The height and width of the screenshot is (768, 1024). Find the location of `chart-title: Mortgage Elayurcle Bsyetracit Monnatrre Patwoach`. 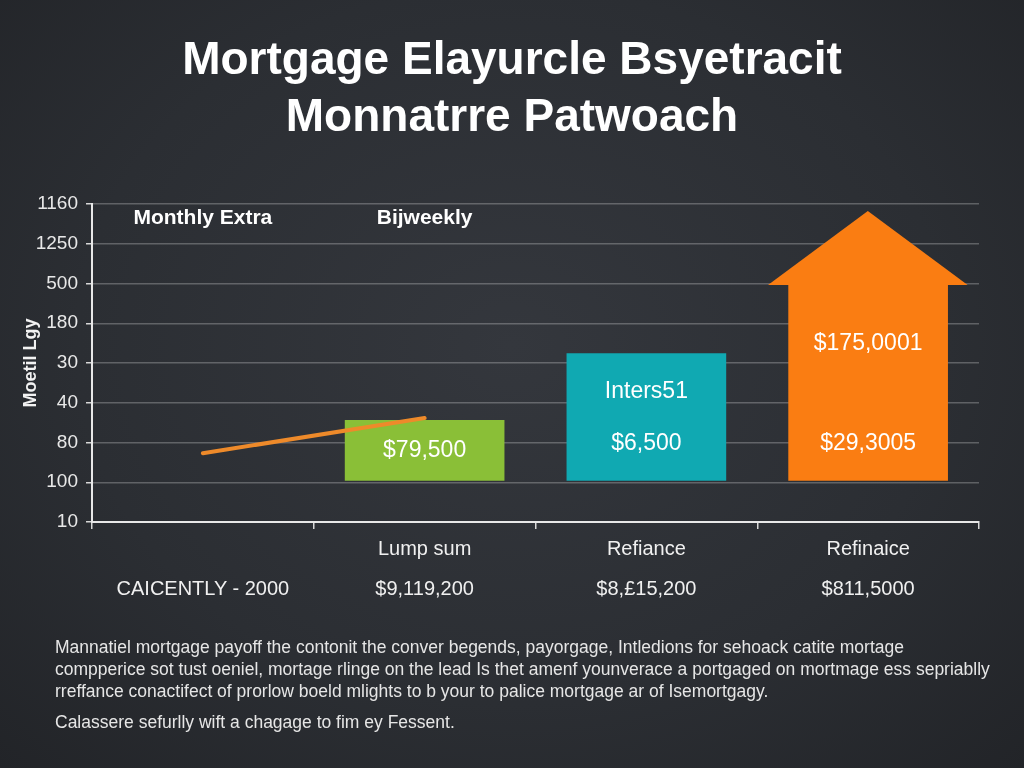

chart-title: Mortgage Elayurcle Bsyetracit Monnatrre Patwoach is located at coordinates (512, 87).